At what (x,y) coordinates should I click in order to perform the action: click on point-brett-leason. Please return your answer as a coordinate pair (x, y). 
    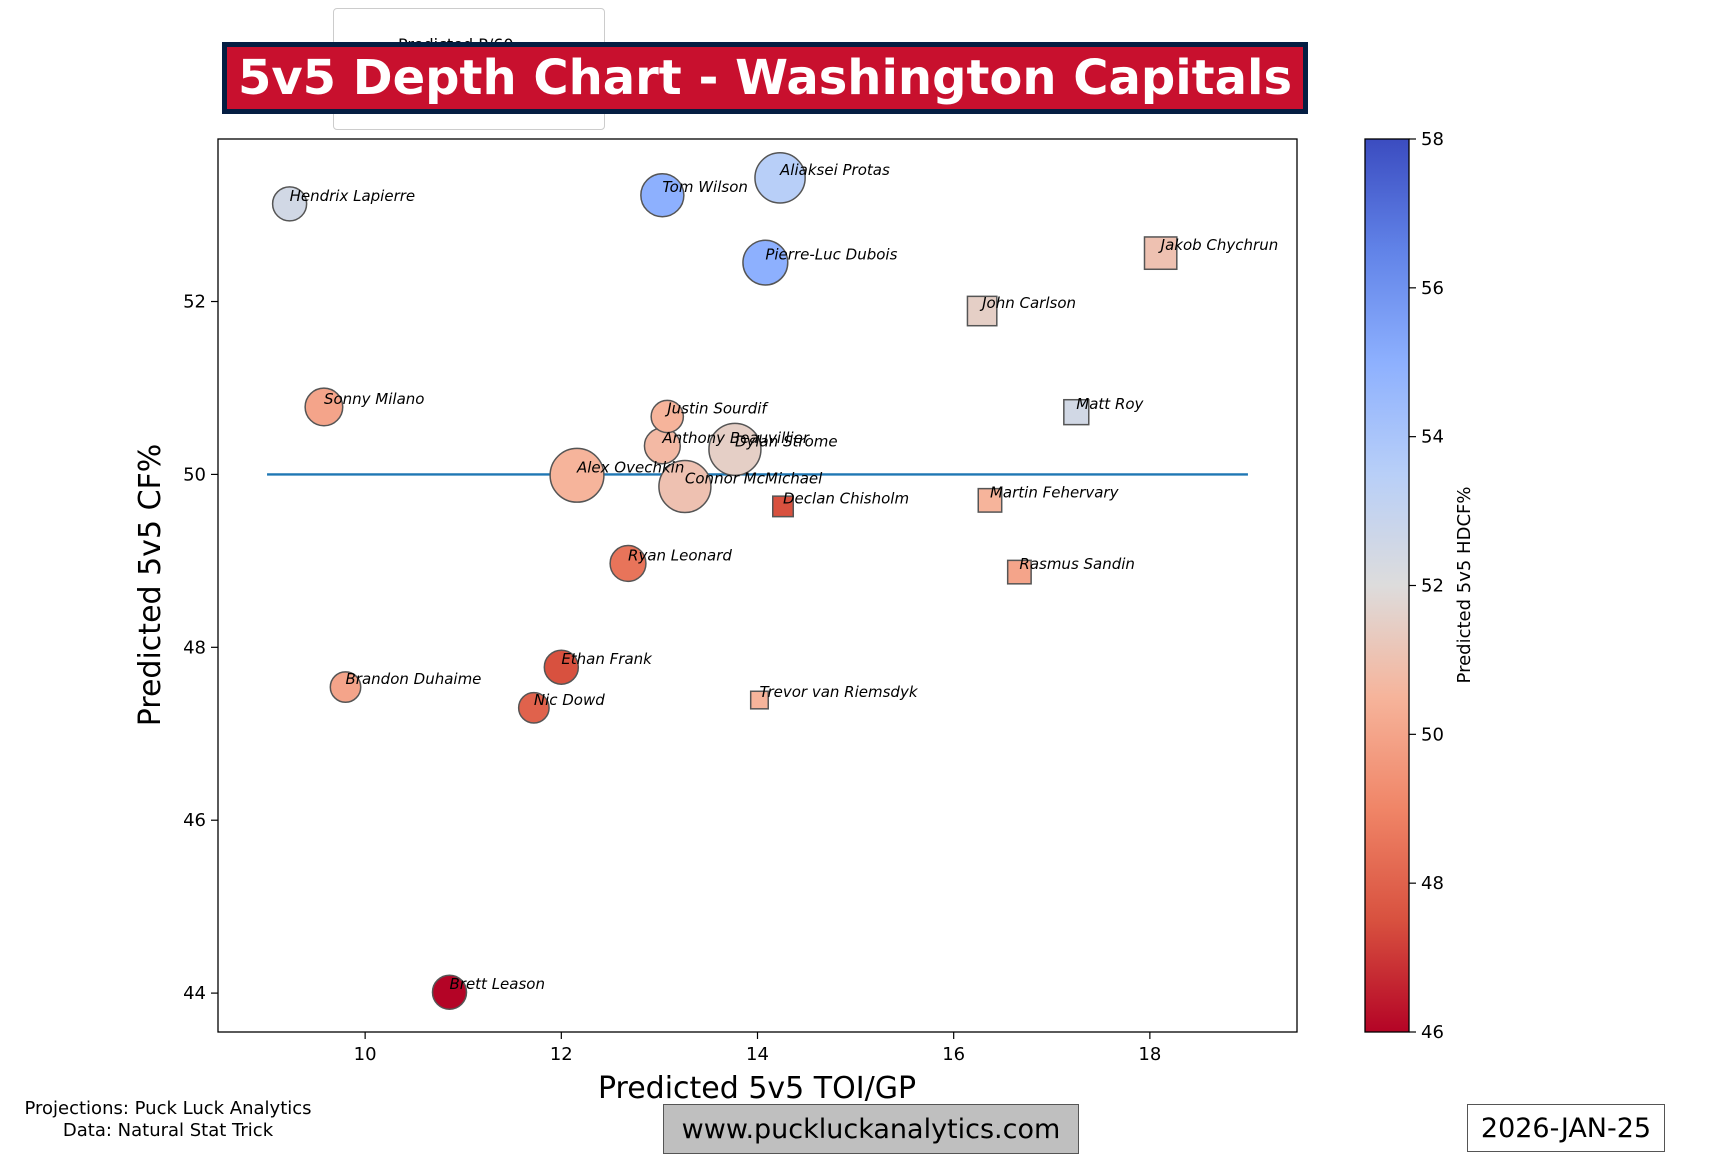
    Looking at the image, I should click on (449, 992).